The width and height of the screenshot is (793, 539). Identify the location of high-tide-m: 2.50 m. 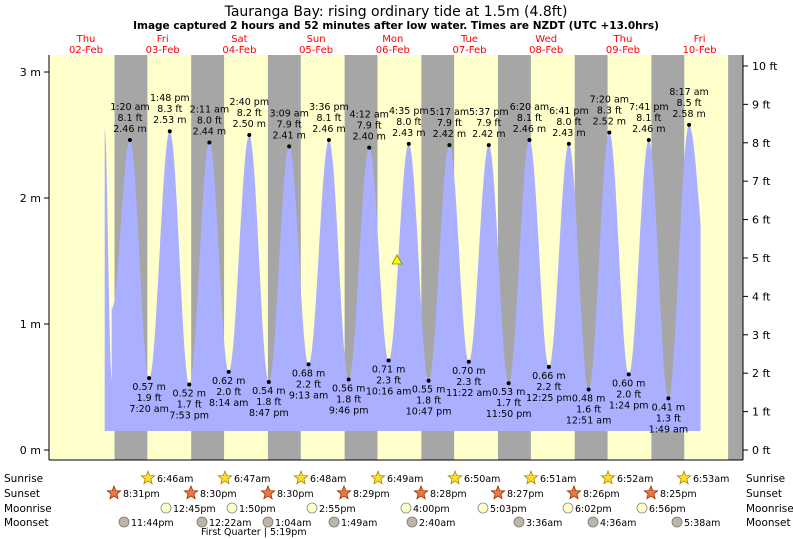
(249, 124).